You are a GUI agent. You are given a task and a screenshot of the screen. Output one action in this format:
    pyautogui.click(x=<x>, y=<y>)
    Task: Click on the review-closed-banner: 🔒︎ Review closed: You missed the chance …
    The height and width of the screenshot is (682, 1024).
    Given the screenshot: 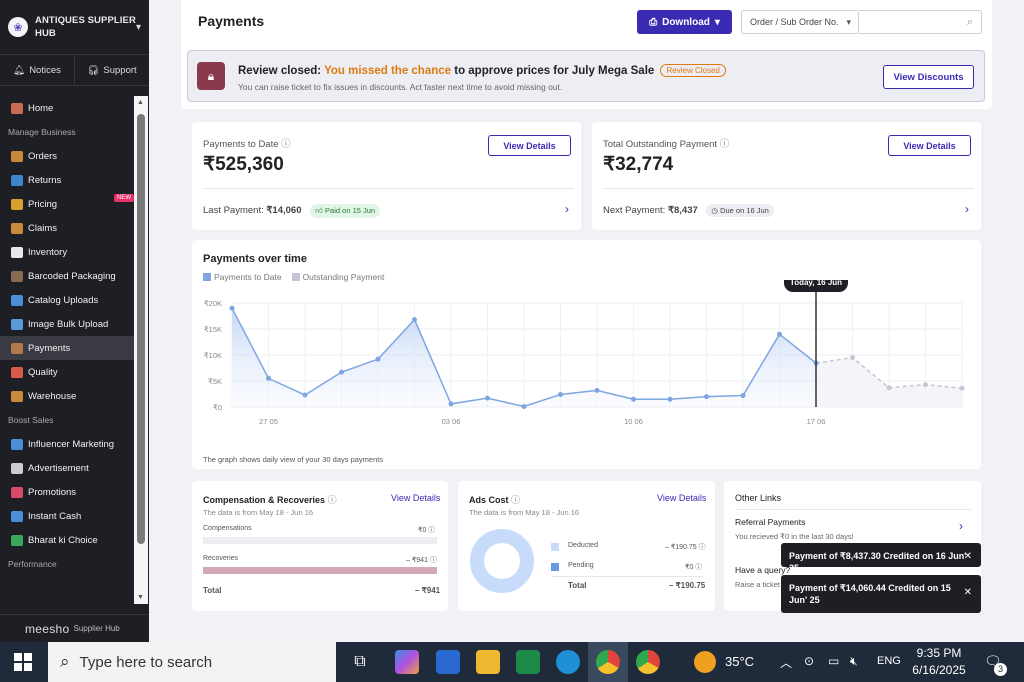 What is the action you would take?
    pyautogui.click(x=586, y=76)
    